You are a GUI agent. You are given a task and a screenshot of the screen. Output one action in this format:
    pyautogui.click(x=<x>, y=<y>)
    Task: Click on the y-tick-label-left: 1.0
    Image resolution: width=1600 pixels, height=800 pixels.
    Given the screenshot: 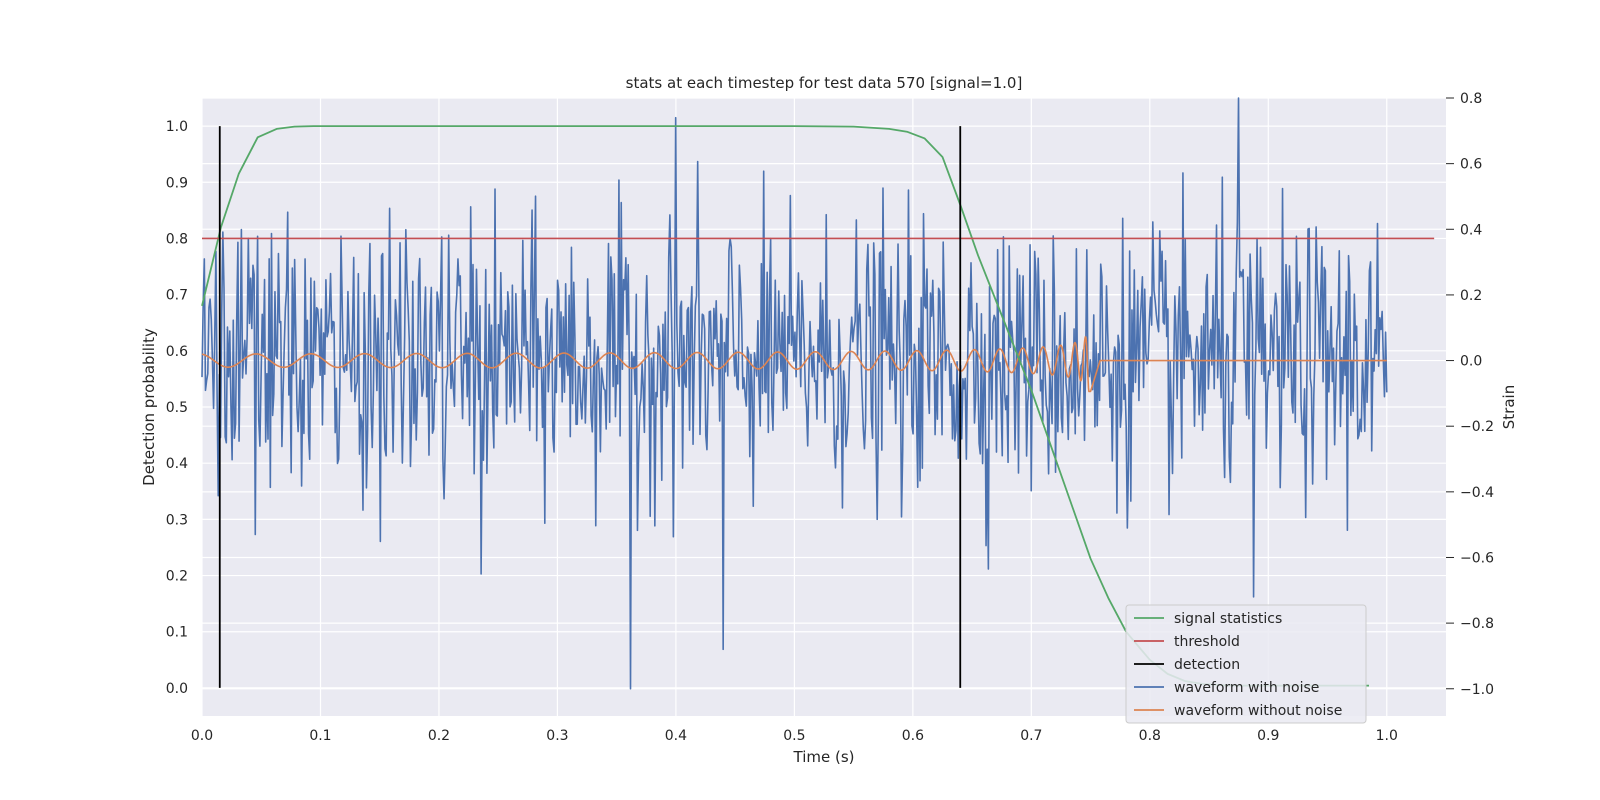 What is the action you would take?
    pyautogui.click(x=177, y=127)
    